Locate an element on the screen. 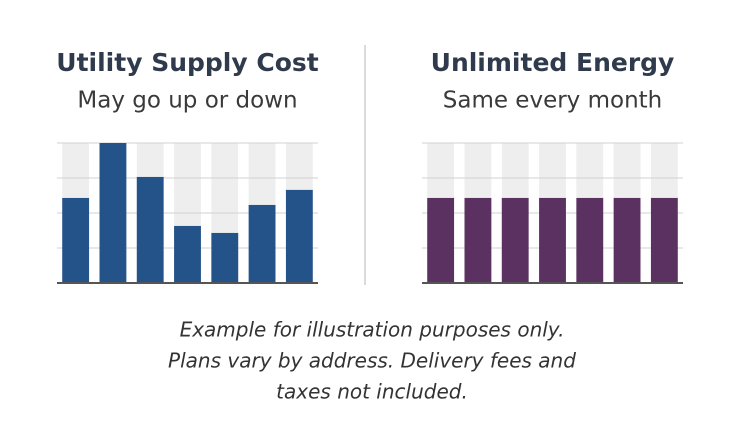 This screenshot has height=422, width=744. footnote-line: taxes not included. is located at coordinates (372, 392).